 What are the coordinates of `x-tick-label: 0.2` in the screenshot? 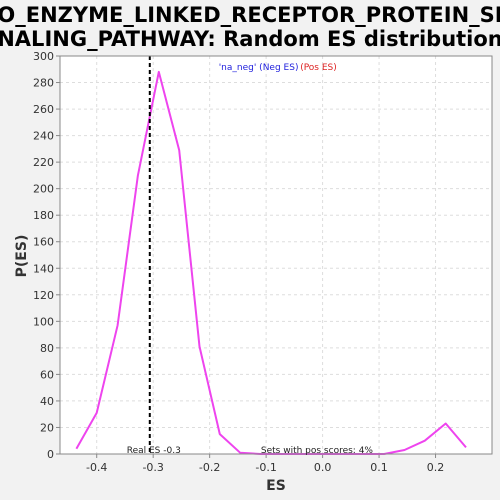 It's located at (436, 467).